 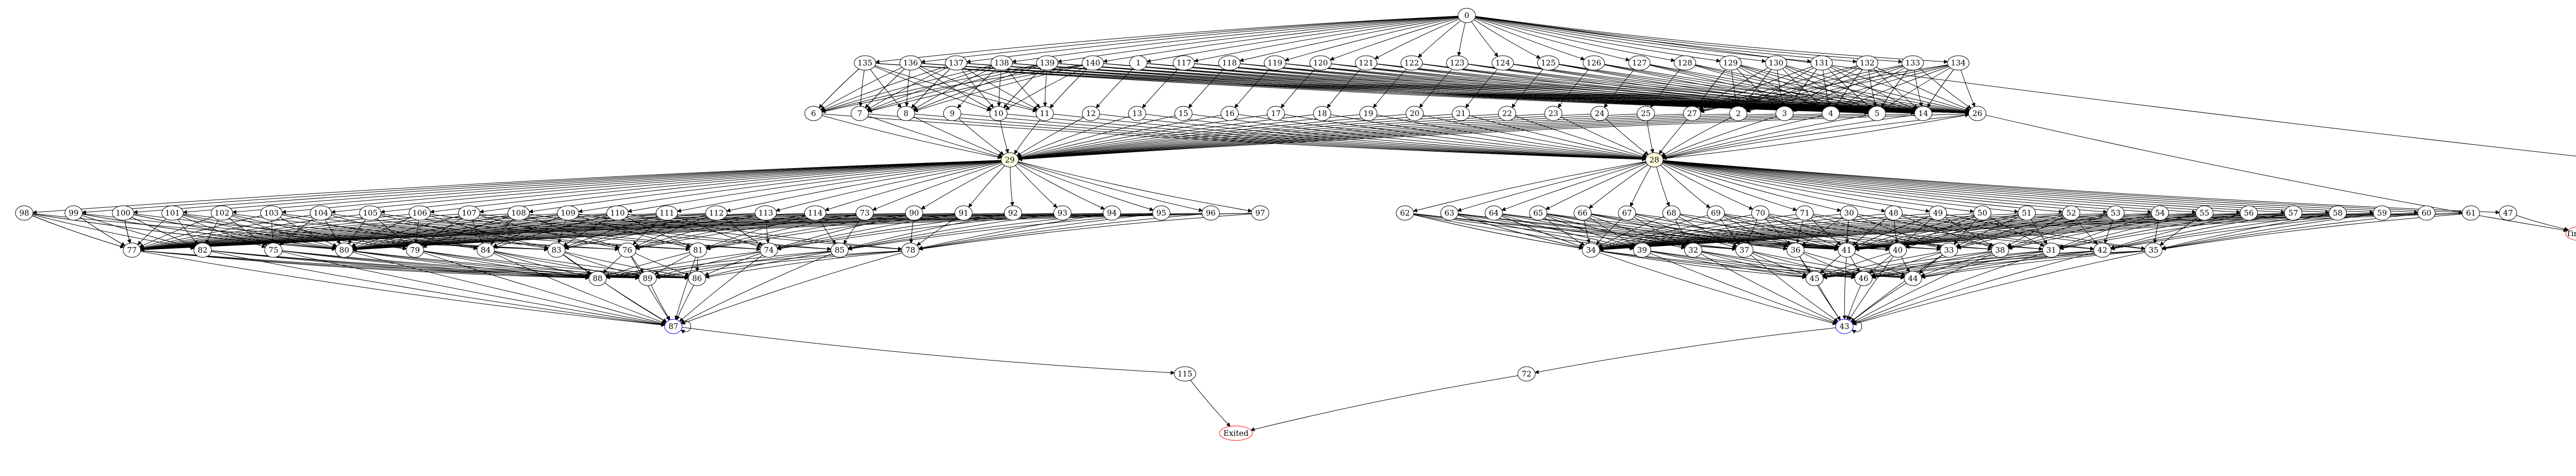 I want to click on node-label: 127, so click(x=1640, y=63).